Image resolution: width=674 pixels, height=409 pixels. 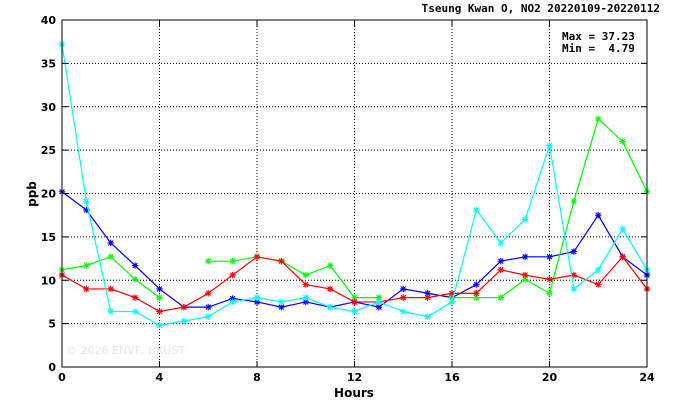 What do you see at coordinates (49, 280) in the screenshot?
I see `y-tick-label: 10` at bounding box center [49, 280].